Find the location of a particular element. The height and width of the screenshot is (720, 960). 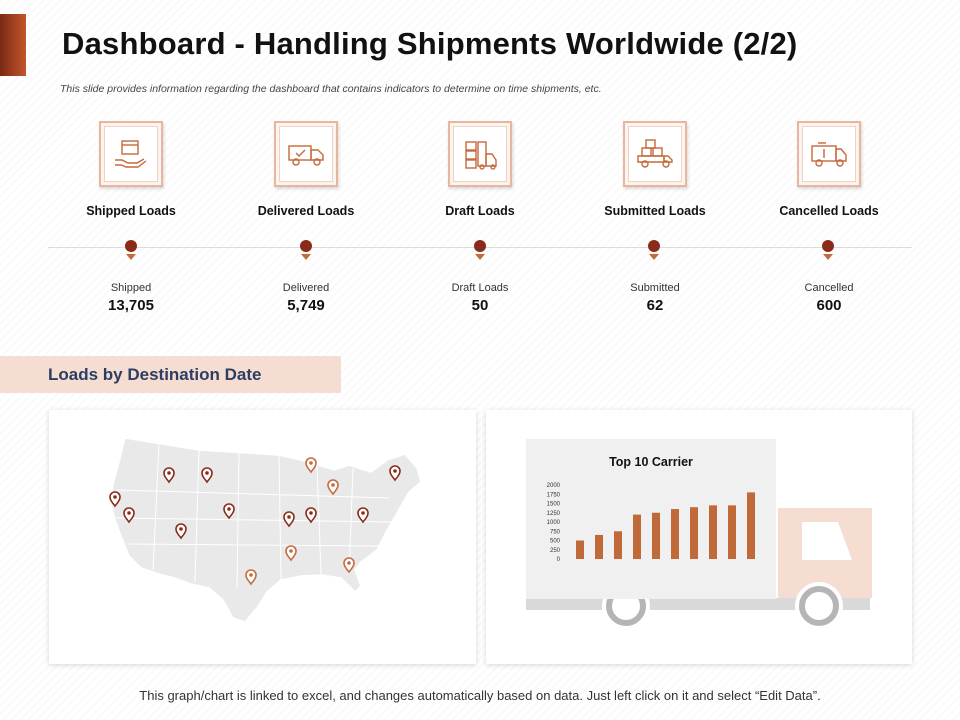

section-title: Loads by Destination Date is located at coordinates (155, 374).